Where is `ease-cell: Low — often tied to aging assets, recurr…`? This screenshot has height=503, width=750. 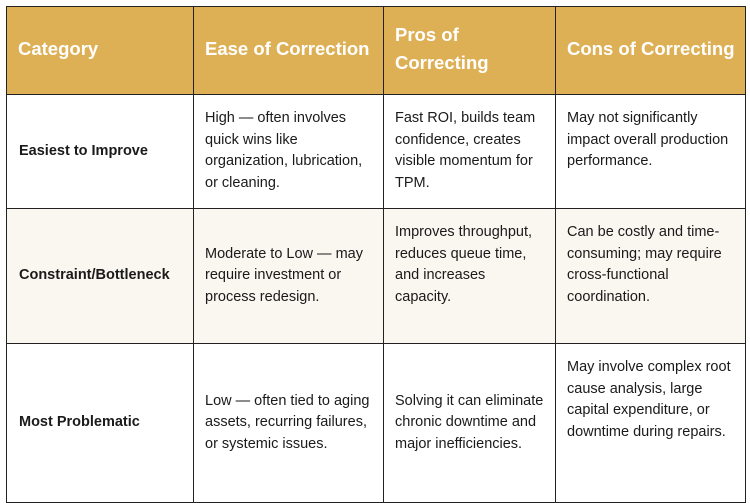 ease-cell: Low — often tied to aging assets, recurr… is located at coordinates (288, 423).